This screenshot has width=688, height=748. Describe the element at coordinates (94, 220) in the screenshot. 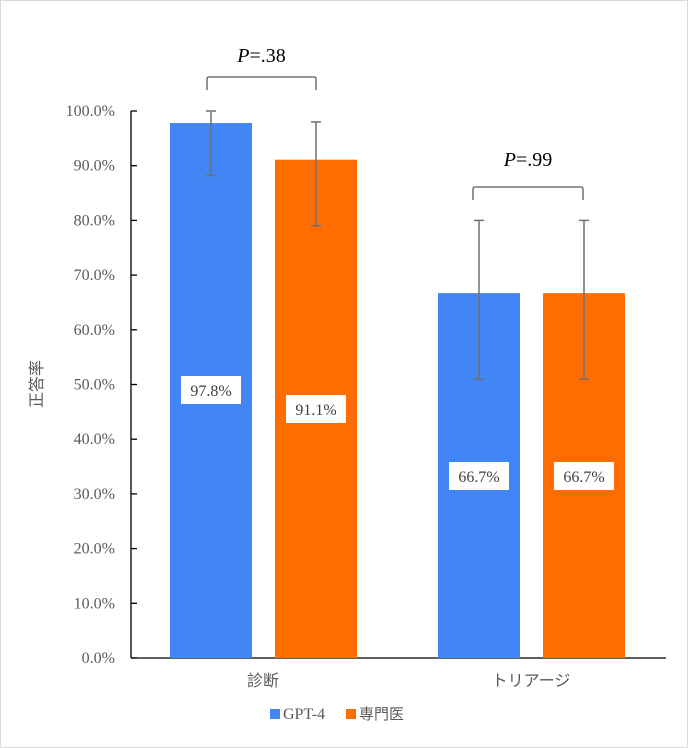

I see `y-tick-label: 80.0%` at that location.